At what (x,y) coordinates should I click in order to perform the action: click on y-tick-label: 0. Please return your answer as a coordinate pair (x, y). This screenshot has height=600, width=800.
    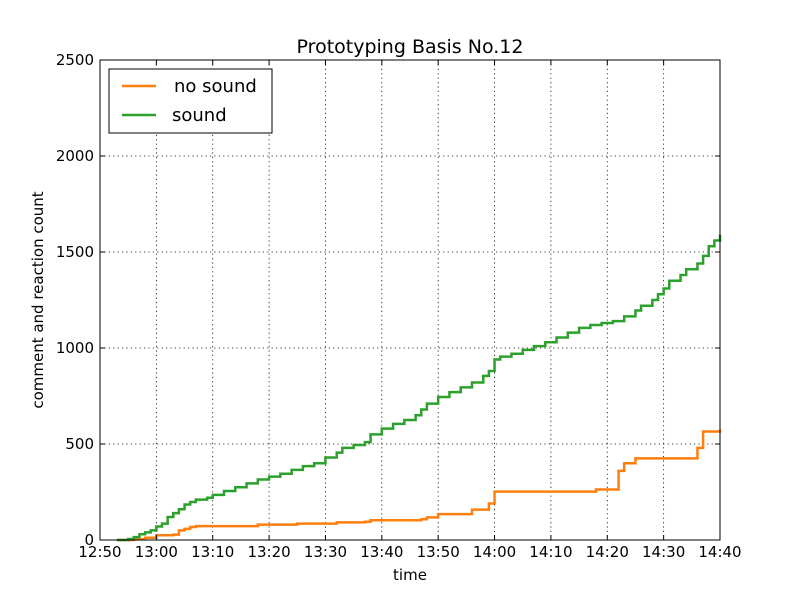
    Looking at the image, I should click on (89, 540).